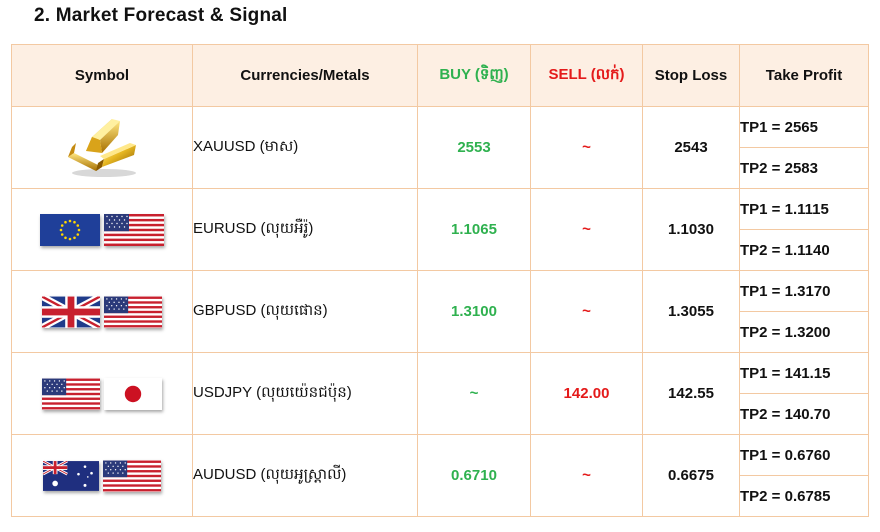  I want to click on tp1-value: TP1 = 1.1115, so click(804, 209).